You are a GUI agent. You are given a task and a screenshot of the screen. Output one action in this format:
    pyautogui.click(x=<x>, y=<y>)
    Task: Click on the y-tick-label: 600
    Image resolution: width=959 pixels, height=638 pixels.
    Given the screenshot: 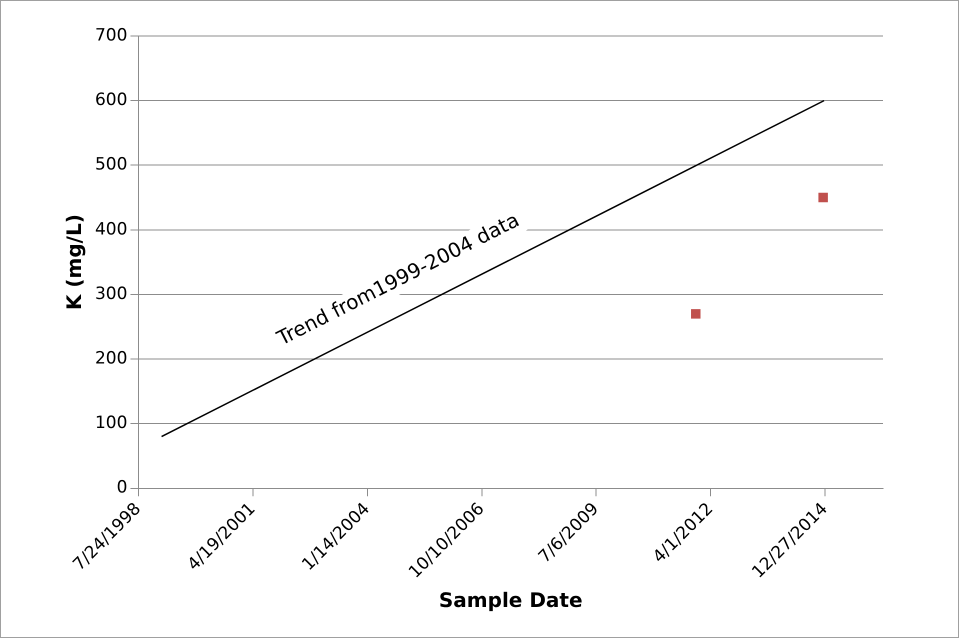 What is the action you would take?
    pyautogui.click(x=111, y=100)
    